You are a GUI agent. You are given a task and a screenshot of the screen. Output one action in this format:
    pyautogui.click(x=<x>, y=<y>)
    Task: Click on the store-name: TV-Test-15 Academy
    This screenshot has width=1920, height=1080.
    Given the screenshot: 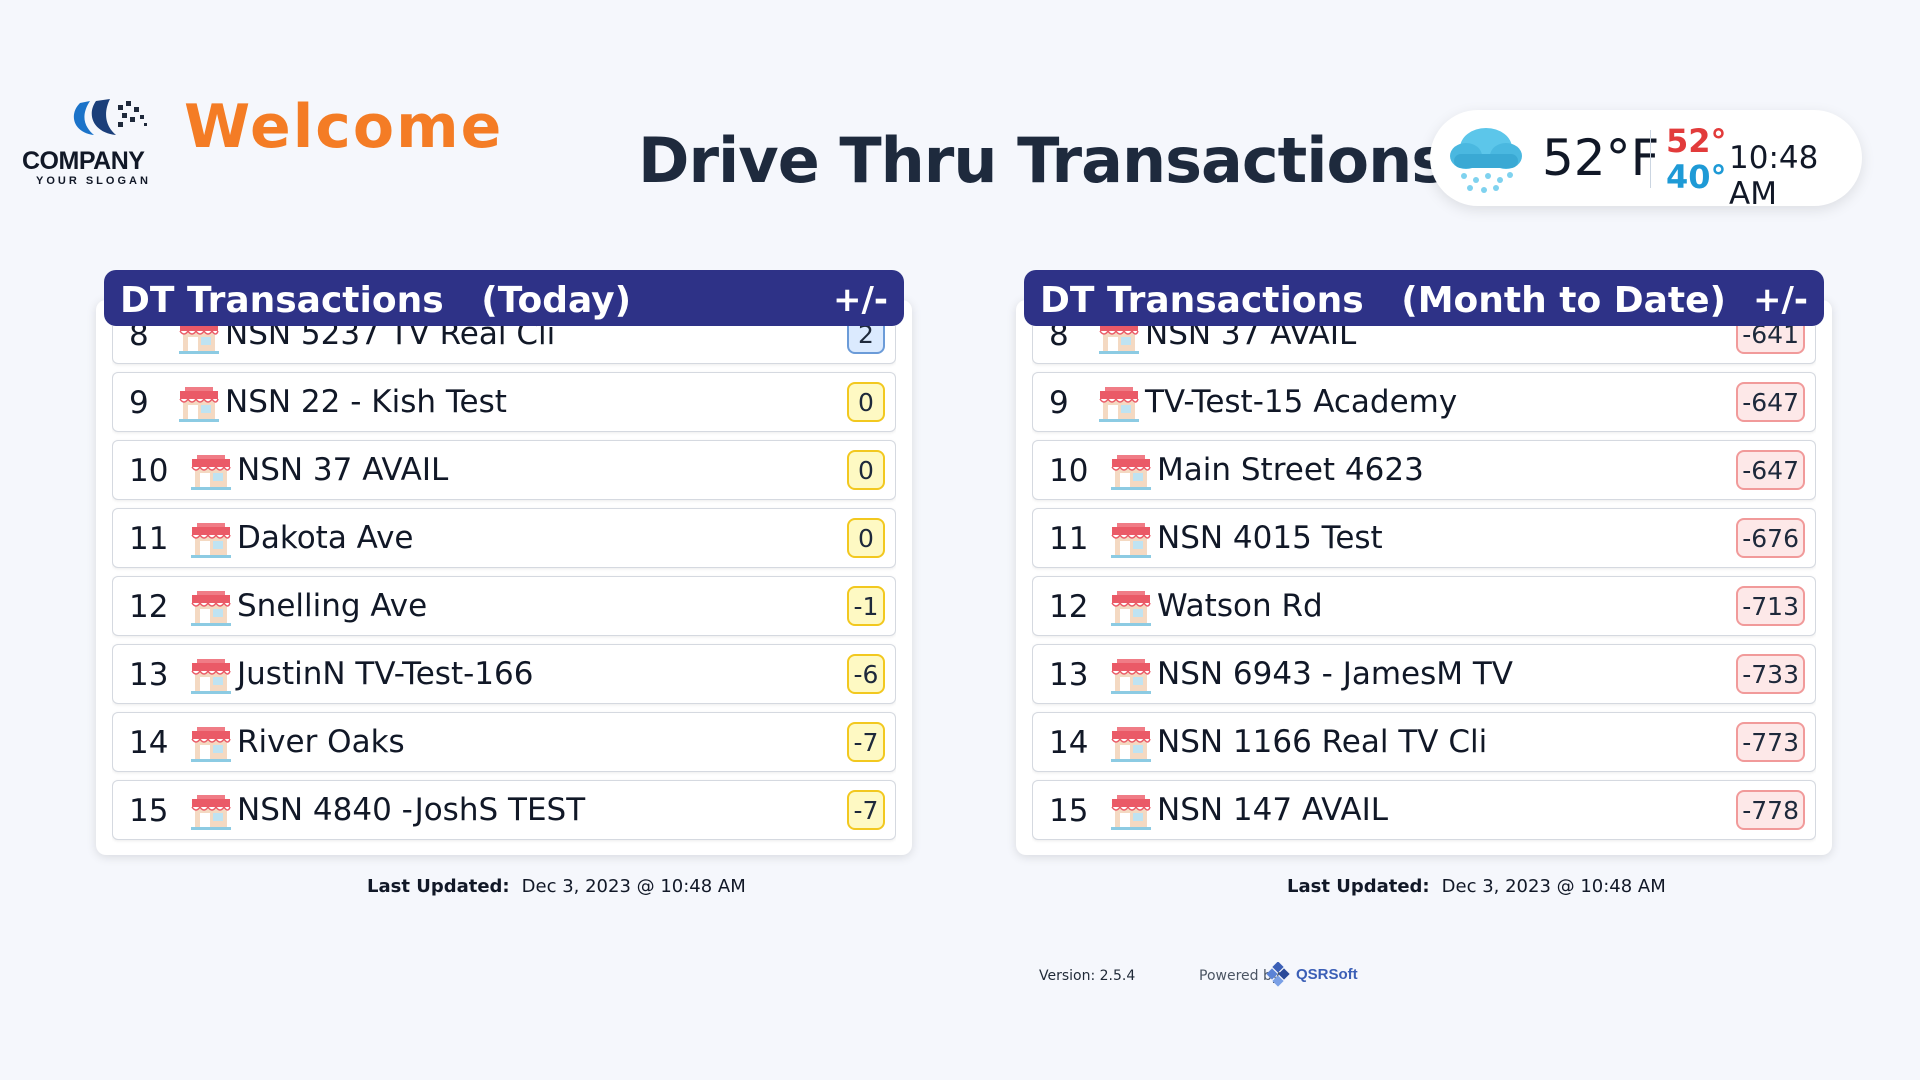 What is the action you would take?
    pyautogui.click(x=1301, y=402)
    